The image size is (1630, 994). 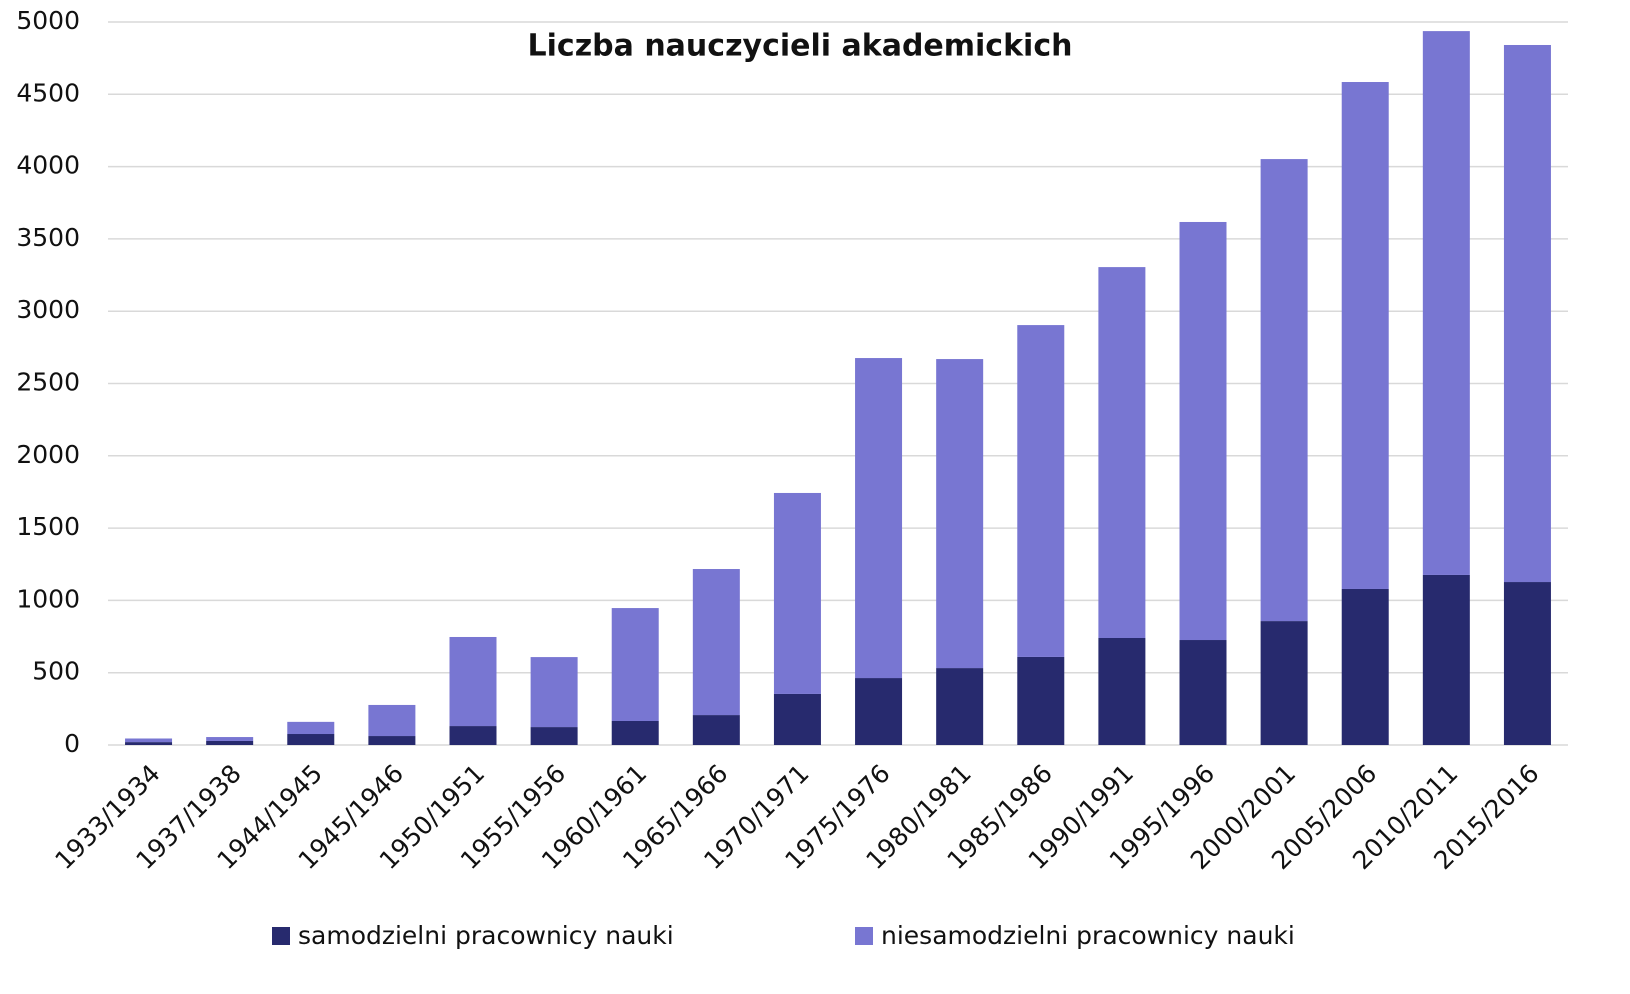 I want to click on y-tick-label: 2000, so click(x=48, y=454).